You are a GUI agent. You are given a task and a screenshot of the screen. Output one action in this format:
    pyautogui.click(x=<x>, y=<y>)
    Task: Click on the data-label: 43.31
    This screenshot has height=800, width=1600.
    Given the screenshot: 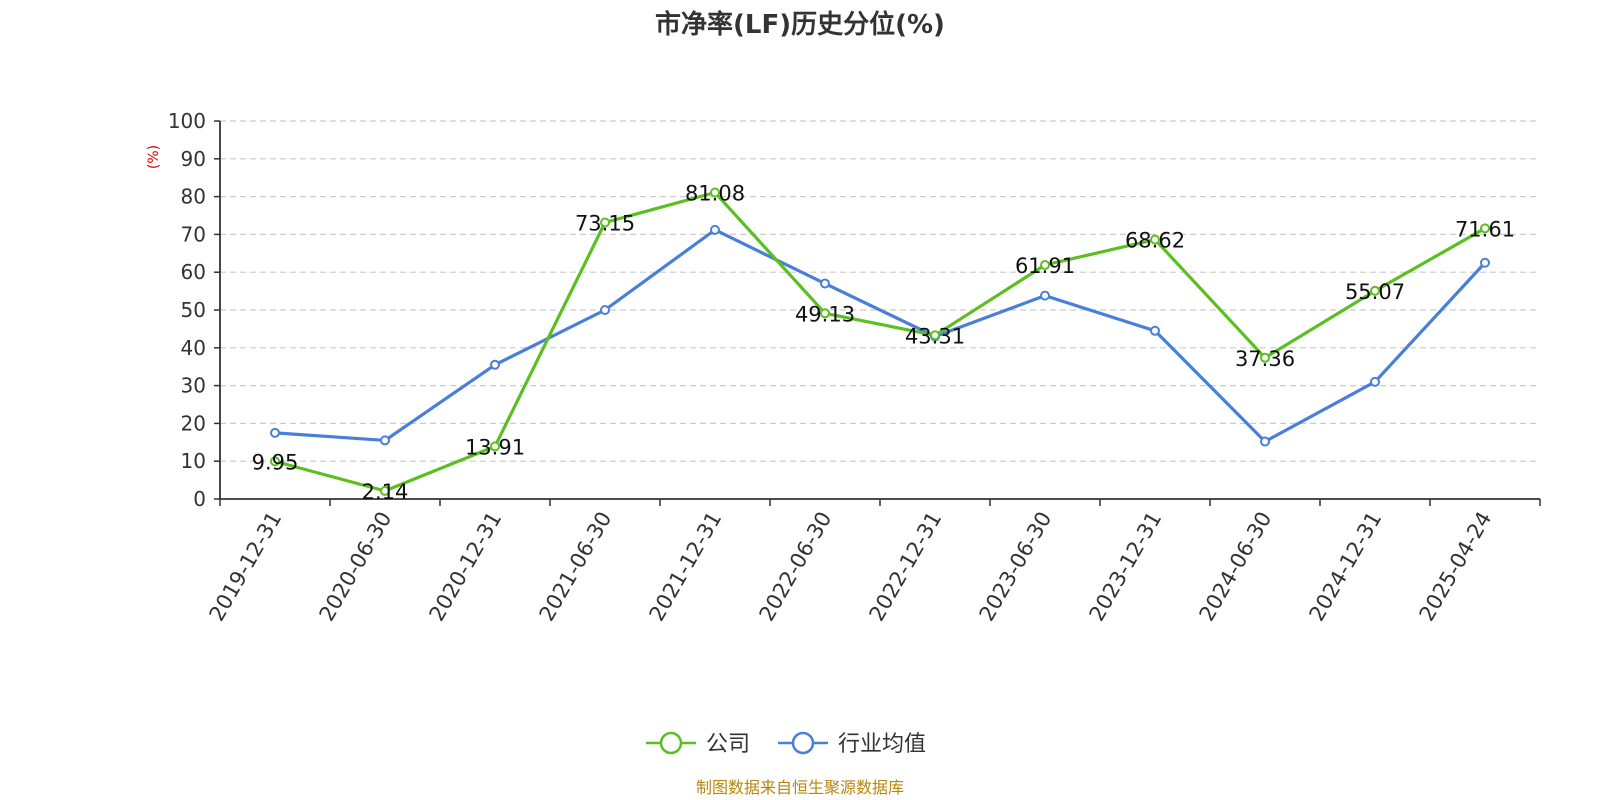 What is the action you would take?
    pyautogui.click(x=935, y=336)
    